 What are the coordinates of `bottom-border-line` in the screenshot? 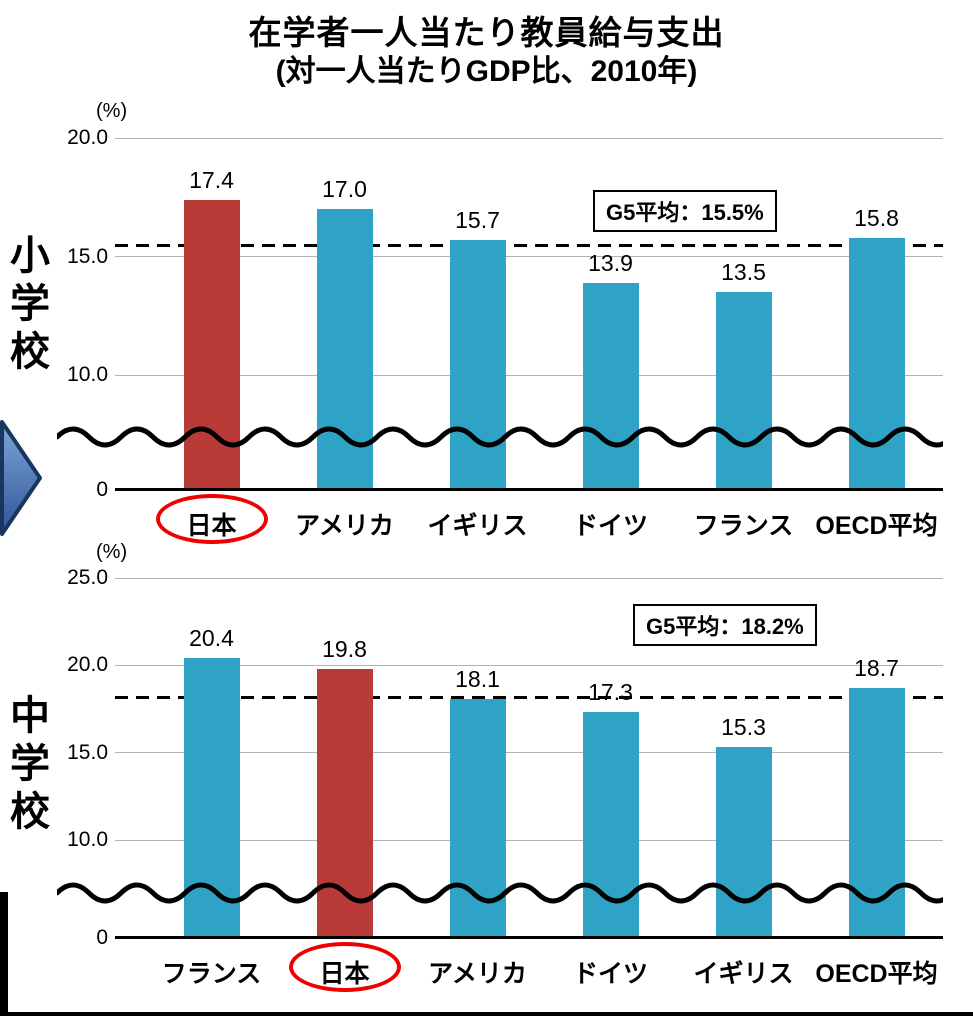 It's located at (486, 1014).